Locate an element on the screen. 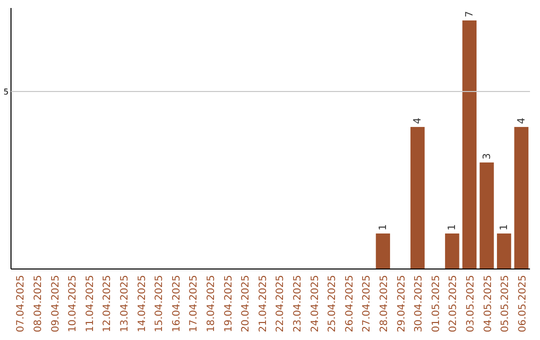 The width and height of the screenshot is (540, 340). x-tick-label: 10.04.2025 is located at coordinates (73, 303).